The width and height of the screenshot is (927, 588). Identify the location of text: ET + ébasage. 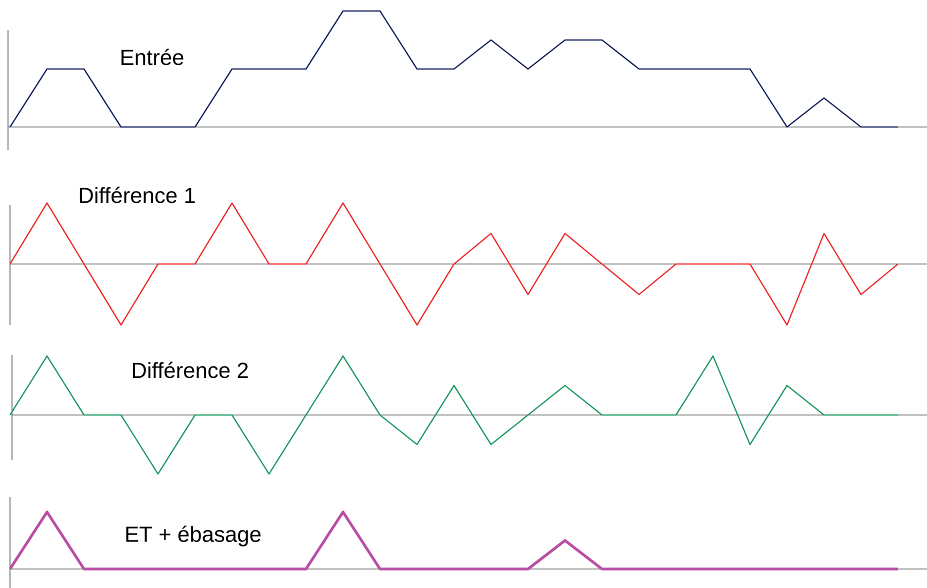
(193, 536).